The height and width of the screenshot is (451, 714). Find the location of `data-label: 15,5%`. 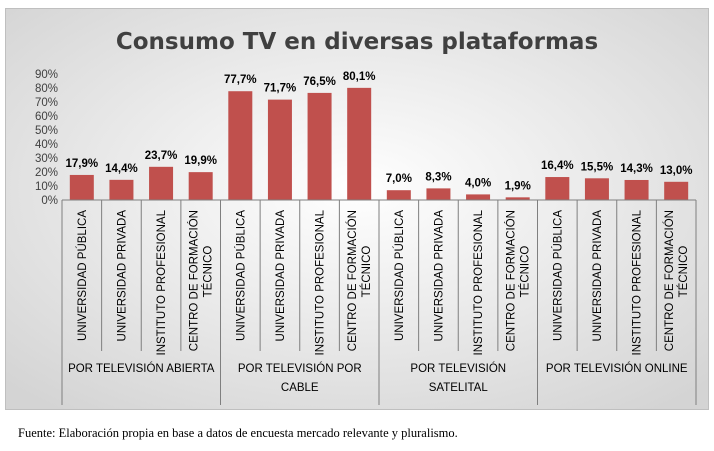

data-label: 15,5% is located at coordinates (597, 167).